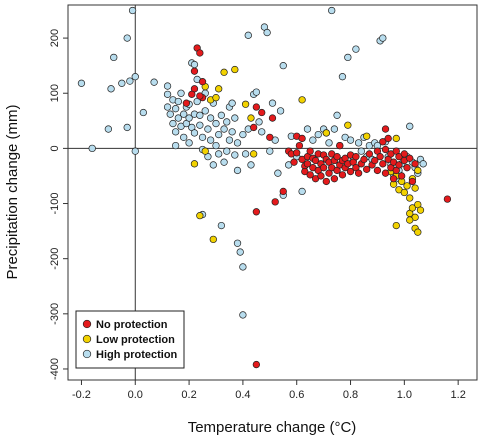 The height and width of the screenshot is (440, 485). Describe the element at coordinates (132, 325) in the screenshot. I see `legend-label-no-protection: No protection` at that location.